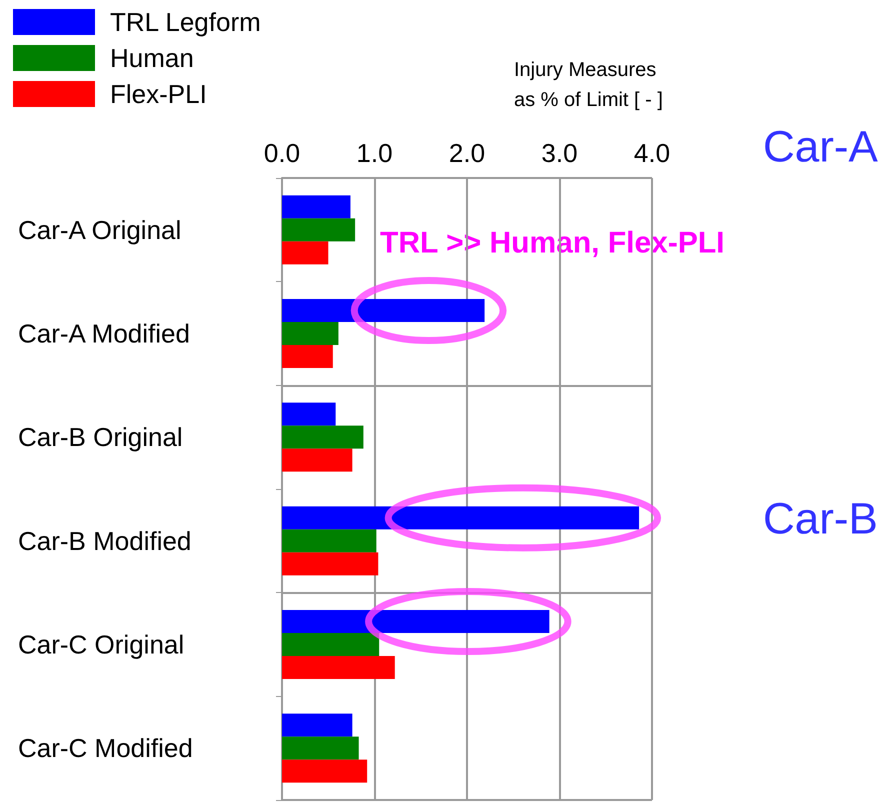 The height and width of the screenshot is (802, 890). Describe the element at coordinates (588, 85) in the screenshot. I see `x-axis-title: Injury Measures as % of Limit [ - ]` at that location.